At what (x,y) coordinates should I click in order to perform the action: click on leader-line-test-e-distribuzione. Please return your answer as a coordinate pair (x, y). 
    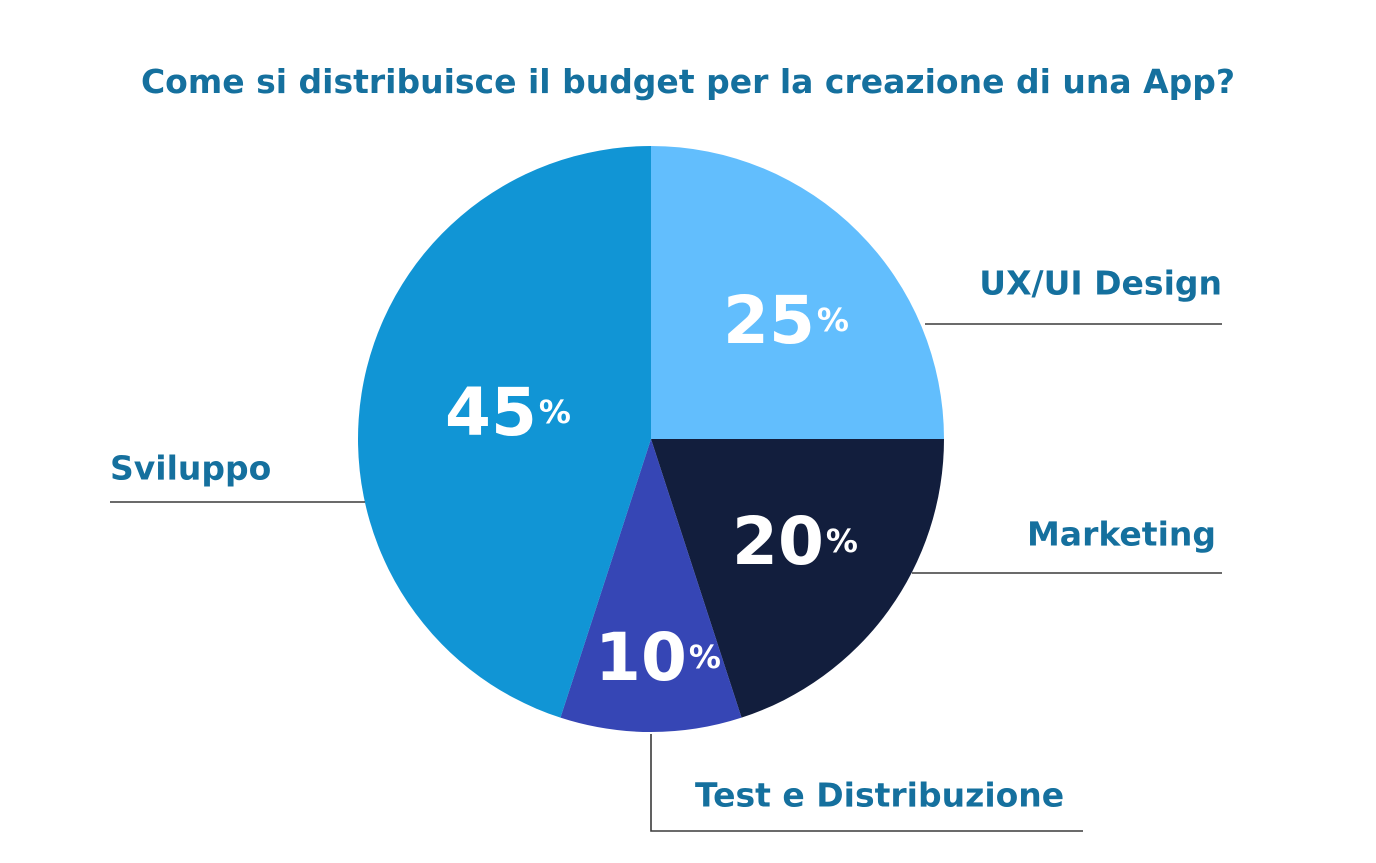
    Looking at the image, I should click on (866, 783).